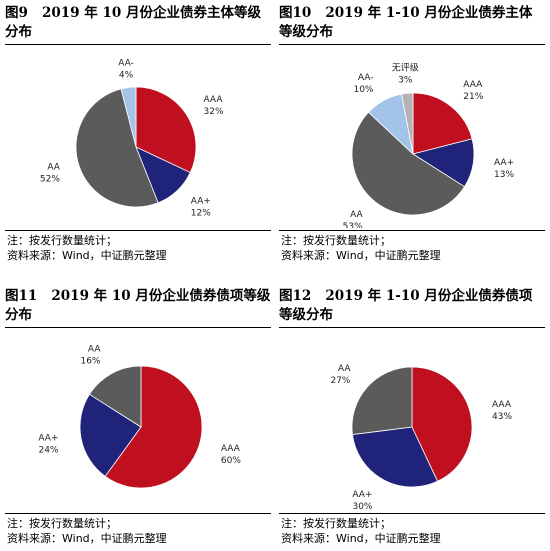 The image size is (550, 551). I want to click on pie-slice-unrated, so click(407, 123).